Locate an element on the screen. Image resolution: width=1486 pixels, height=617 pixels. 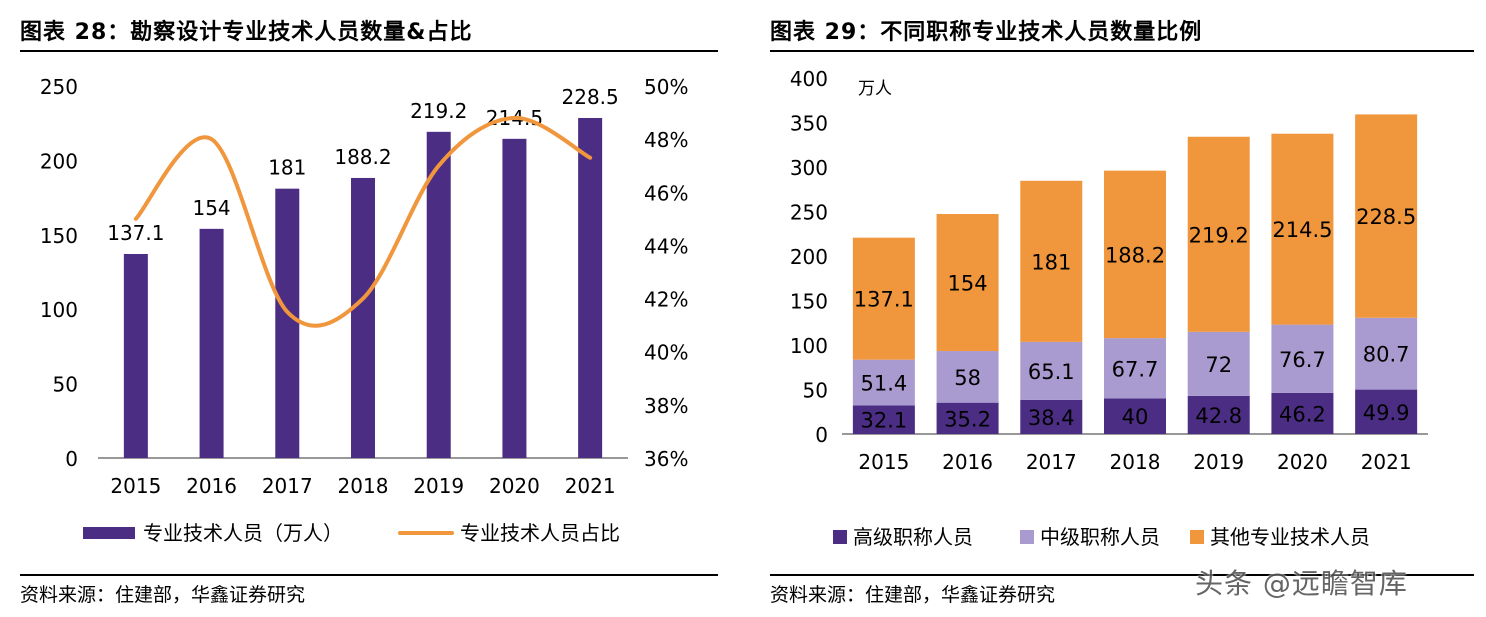
watermark-text: 头条 @远瞻智库 is located at coordinates (1301, 583).